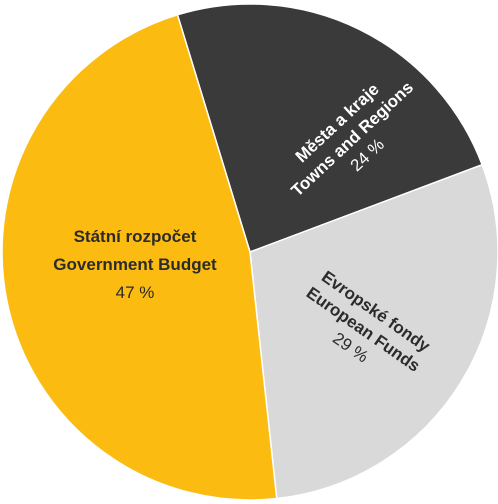  What do you see at coordinates (135, 236) in the screenshot?
I see `label-government-budget-cs: Státní rozpočet` at bounding box center [135, 236].